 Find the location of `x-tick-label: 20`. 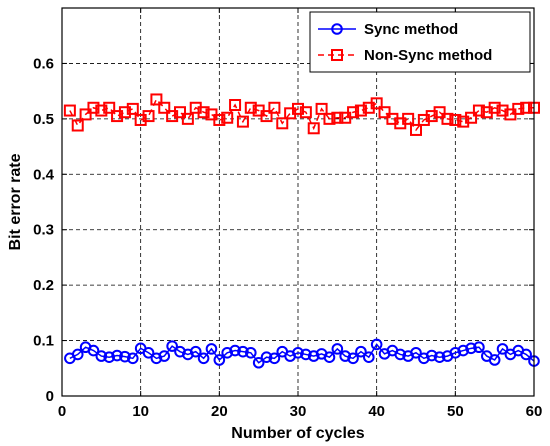

x-tick-label: 20 is located at coordinates (219, 411).